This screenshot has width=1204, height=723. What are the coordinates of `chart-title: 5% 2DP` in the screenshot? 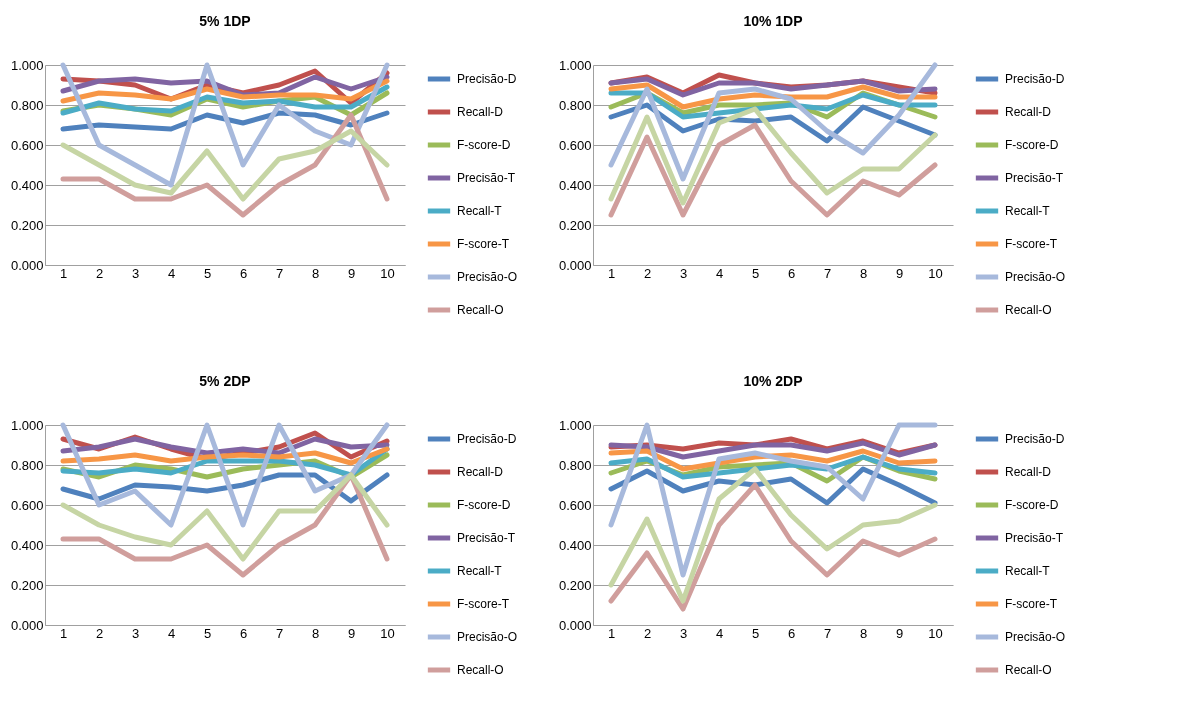 It's located at (225, 381).